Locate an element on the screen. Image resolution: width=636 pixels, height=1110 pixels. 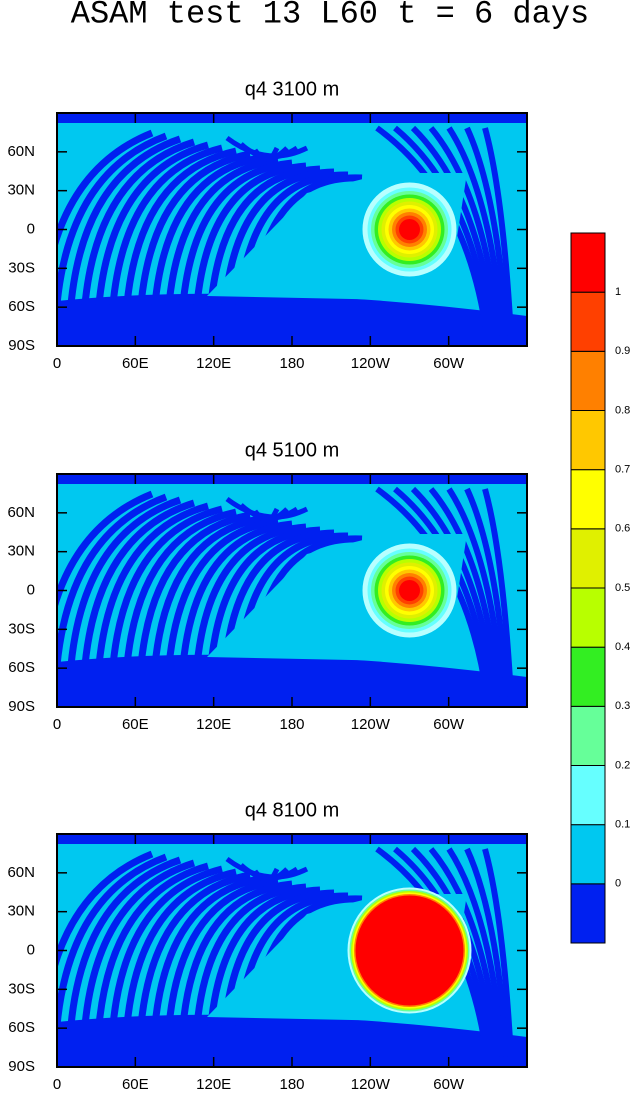
colorbar-label: 1 is located at coordinates (618, 292).